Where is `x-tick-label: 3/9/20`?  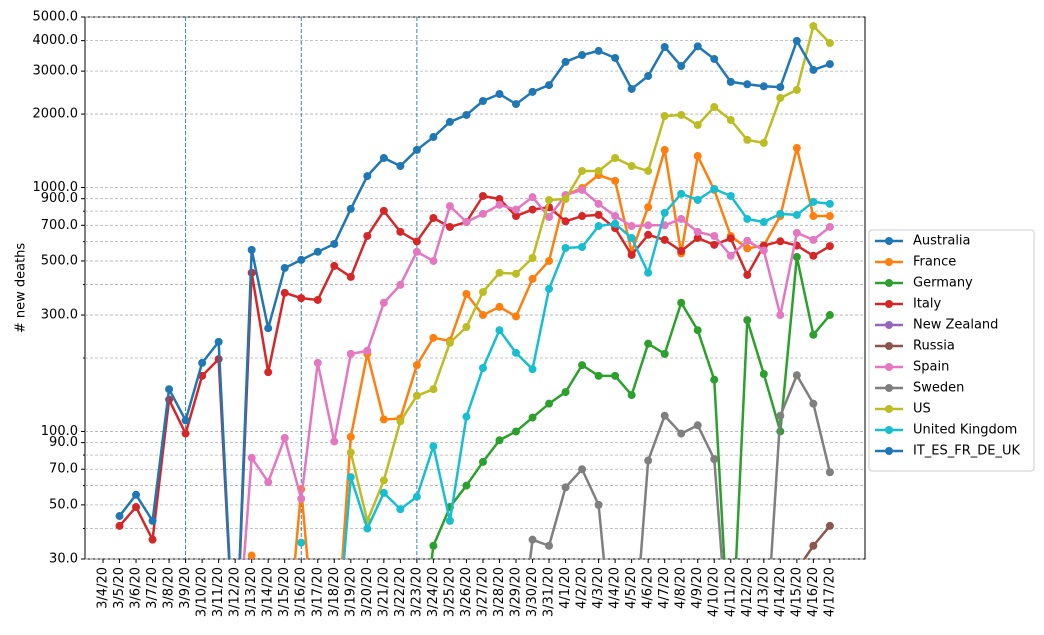 x-tick-label: 3/9/20 is located at coordinates (185, 588).